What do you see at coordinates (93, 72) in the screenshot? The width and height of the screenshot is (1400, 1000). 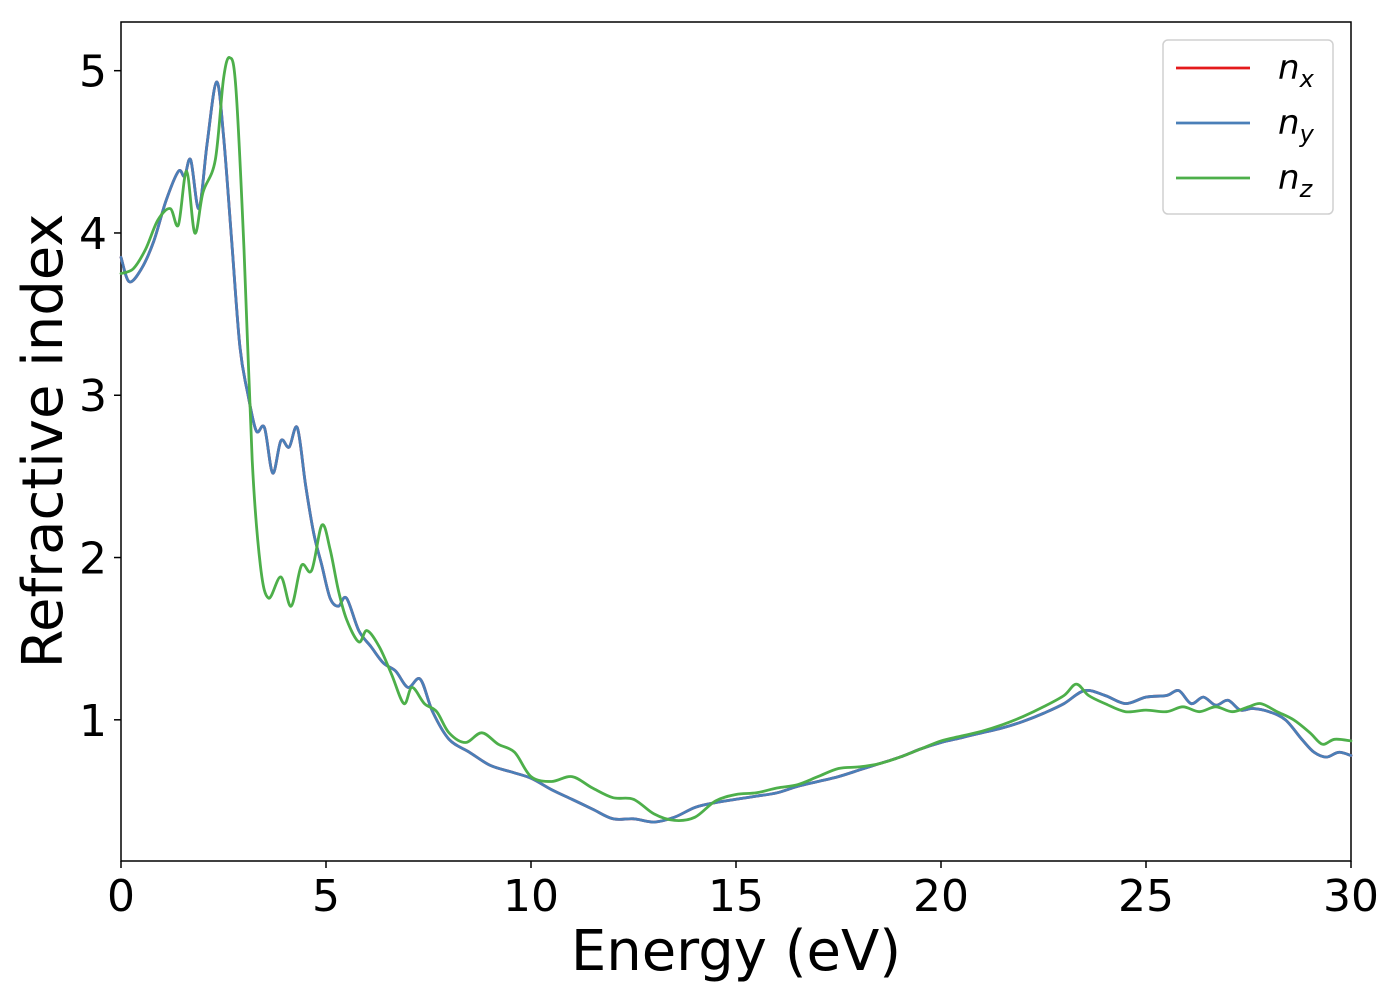 I see `y-tick-label: 5` at bounding box center [93, 72].